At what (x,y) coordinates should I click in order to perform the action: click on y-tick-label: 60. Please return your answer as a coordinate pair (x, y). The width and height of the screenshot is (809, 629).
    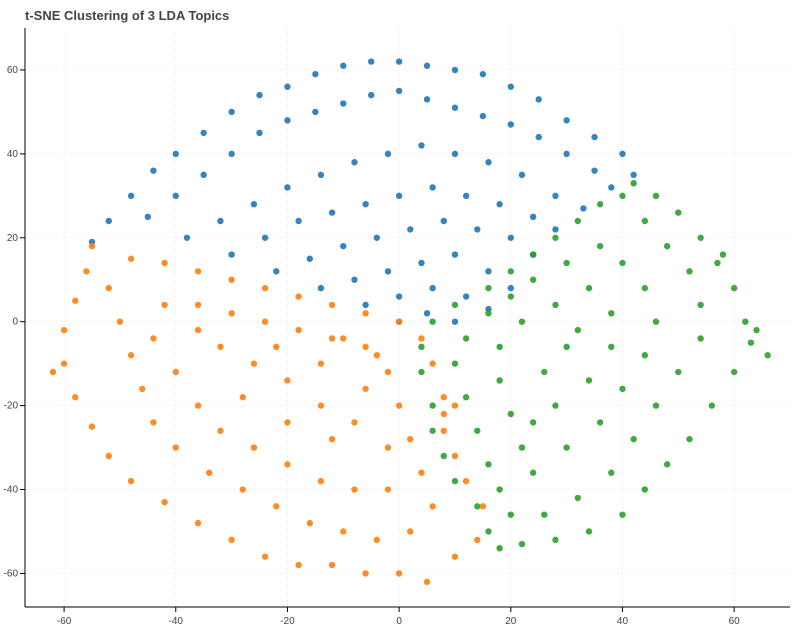
    Looking at the image, I should click on (13, 70).